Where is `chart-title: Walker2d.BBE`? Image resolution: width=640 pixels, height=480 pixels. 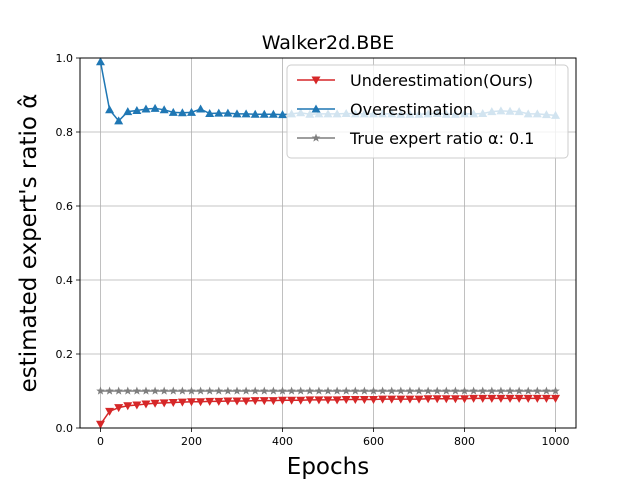 chart-title: Walker2d.BBE is located at coordinates (328, 43).